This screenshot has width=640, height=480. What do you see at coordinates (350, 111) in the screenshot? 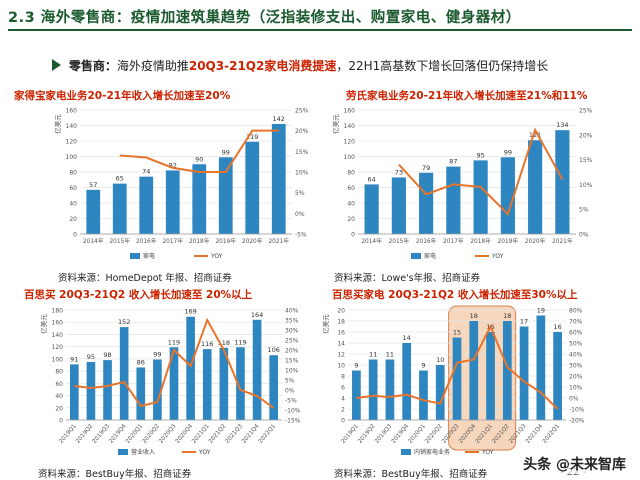
I see `y-tick-label: 160` at bounding box center [350, 111].